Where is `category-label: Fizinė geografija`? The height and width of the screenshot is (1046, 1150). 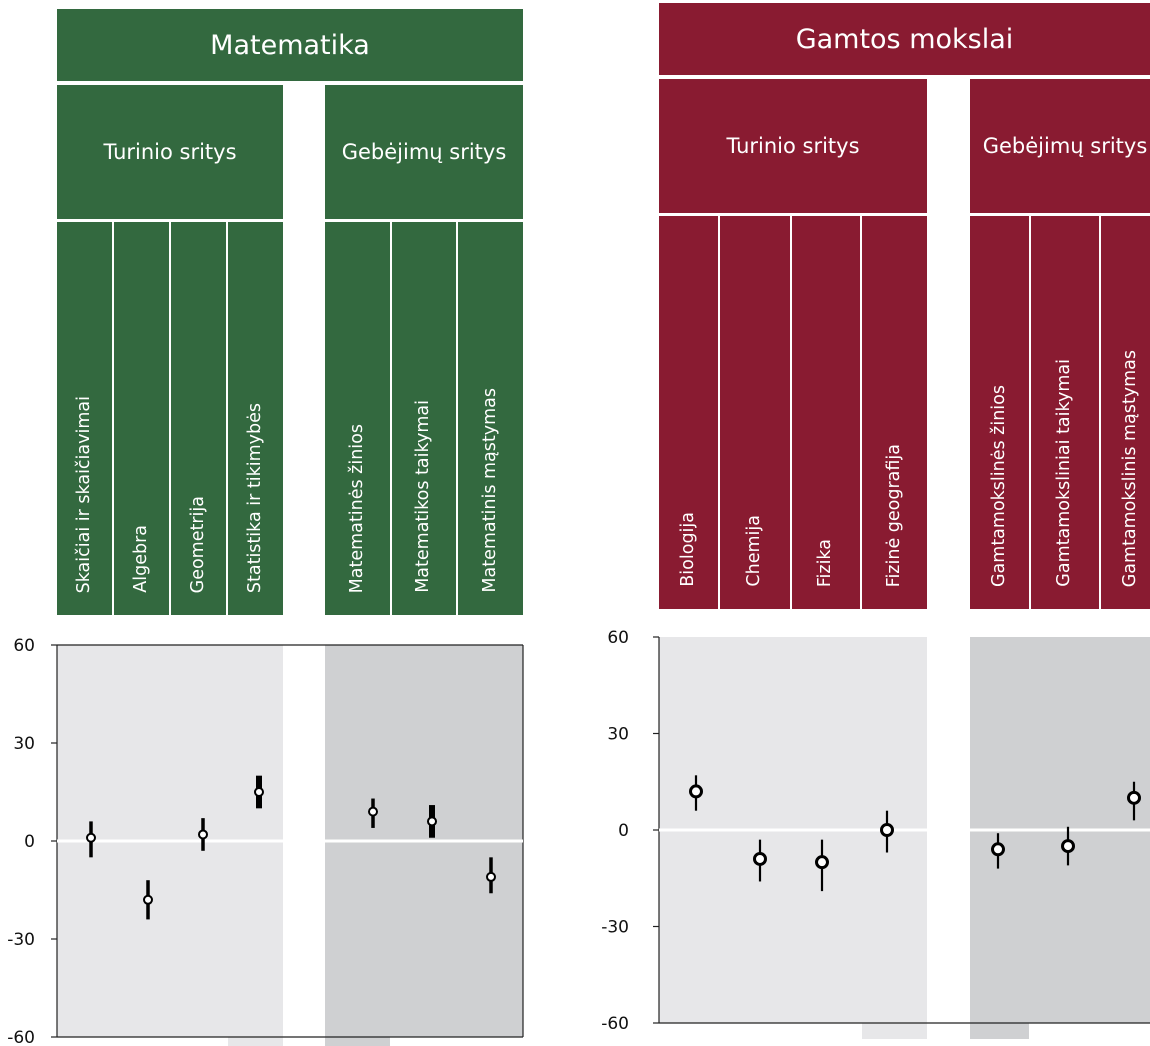
category-label: Fizinė geografija is located at coordinates (894, 412).